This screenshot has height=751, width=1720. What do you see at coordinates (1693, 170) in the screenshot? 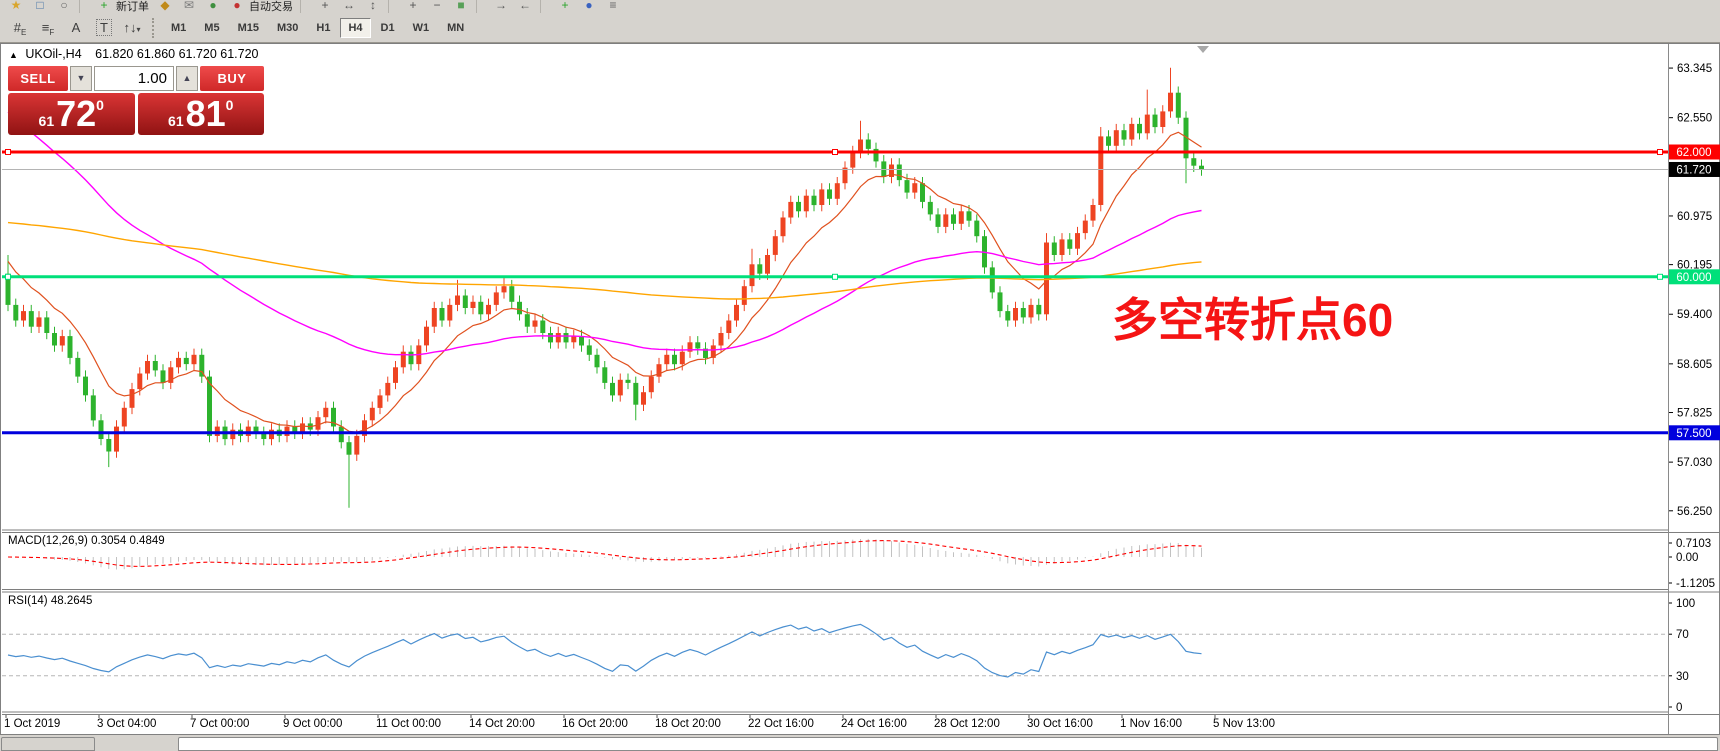
I see `svg-text: 61.720` at bounding box center [1693, 170].